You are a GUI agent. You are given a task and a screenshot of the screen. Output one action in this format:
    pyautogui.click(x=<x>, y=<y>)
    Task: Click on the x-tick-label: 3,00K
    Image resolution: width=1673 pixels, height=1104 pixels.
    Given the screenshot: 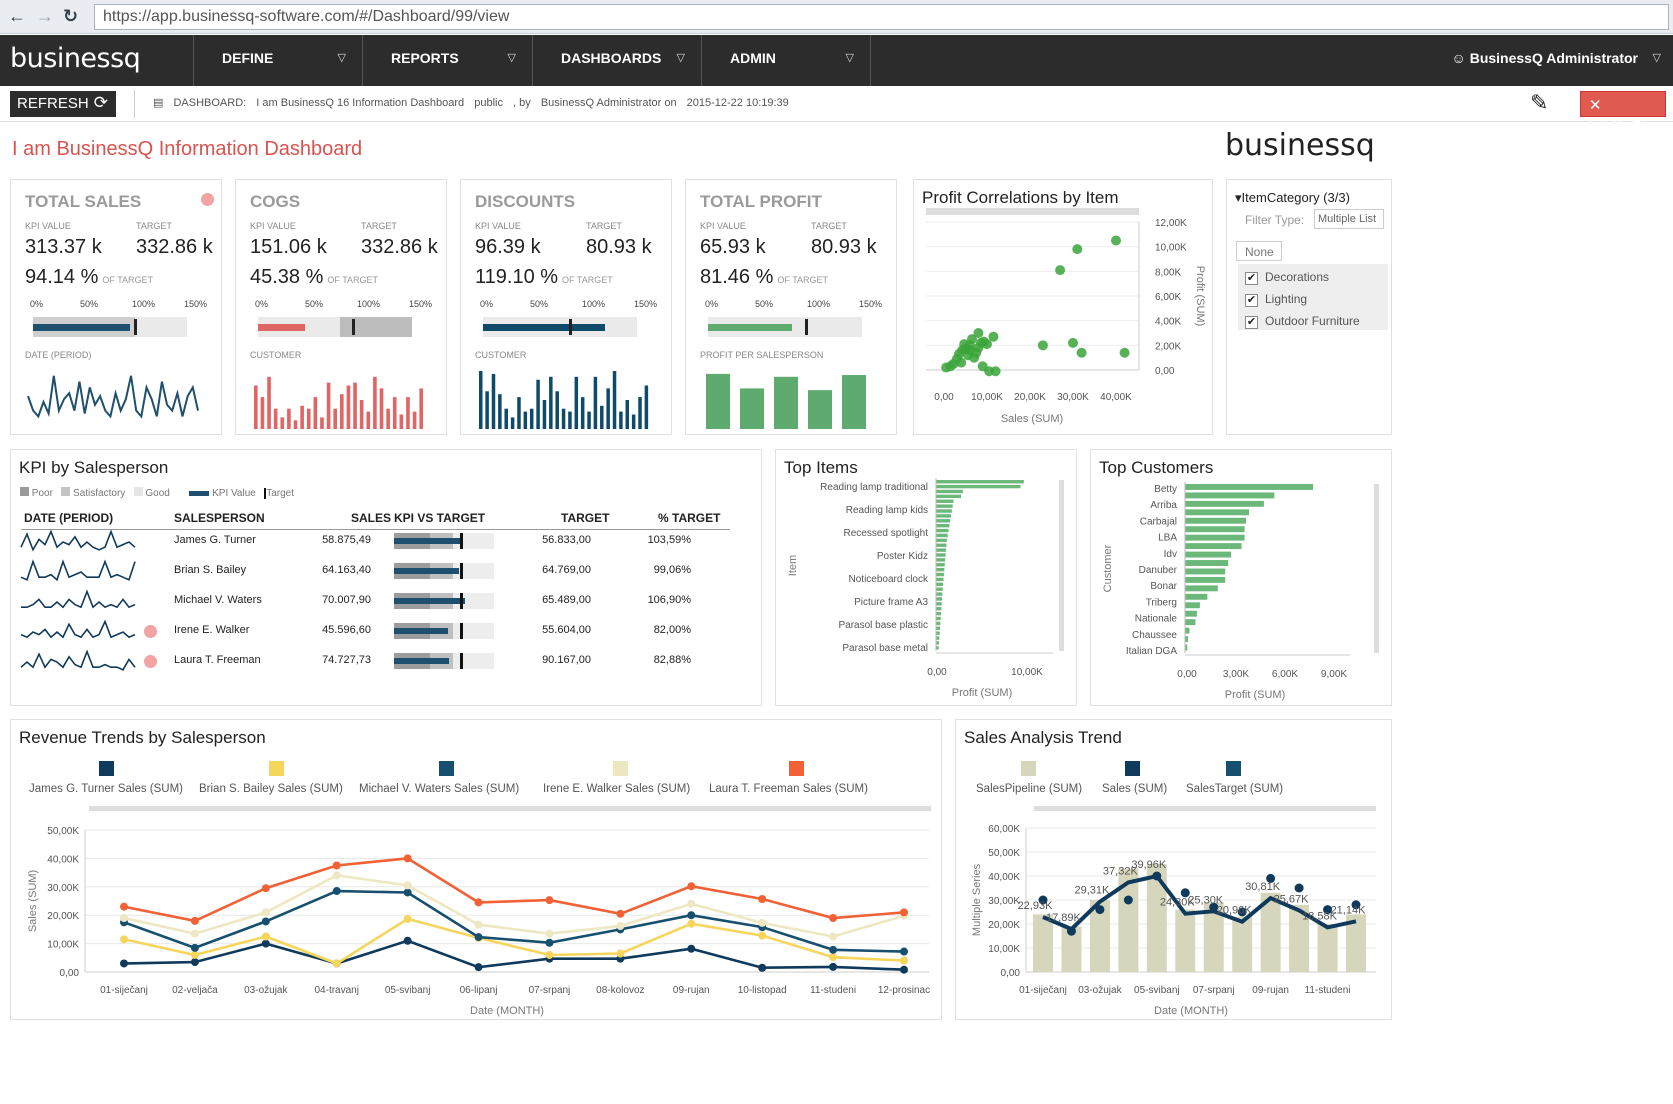 What is the action you would take?
    pyautogui.click(x=1236, y=674)
    